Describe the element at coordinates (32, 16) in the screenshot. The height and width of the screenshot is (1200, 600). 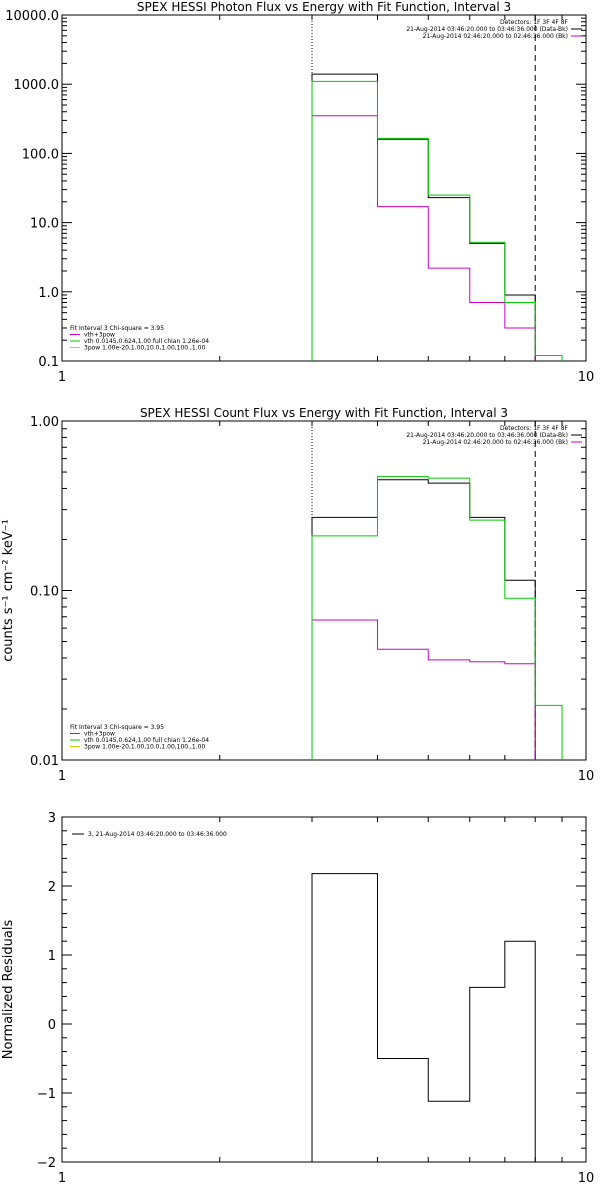
I see `y-tick-label: 10000.0` at that location.